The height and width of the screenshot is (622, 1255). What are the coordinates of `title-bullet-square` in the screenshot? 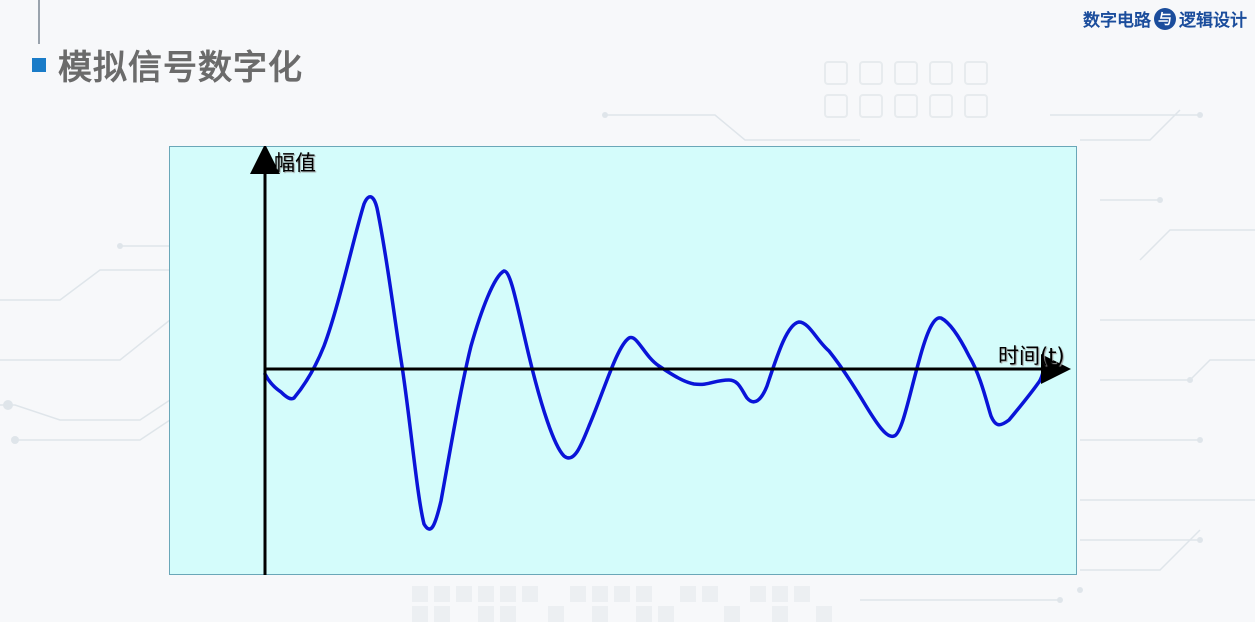 It's located at (39, 64).